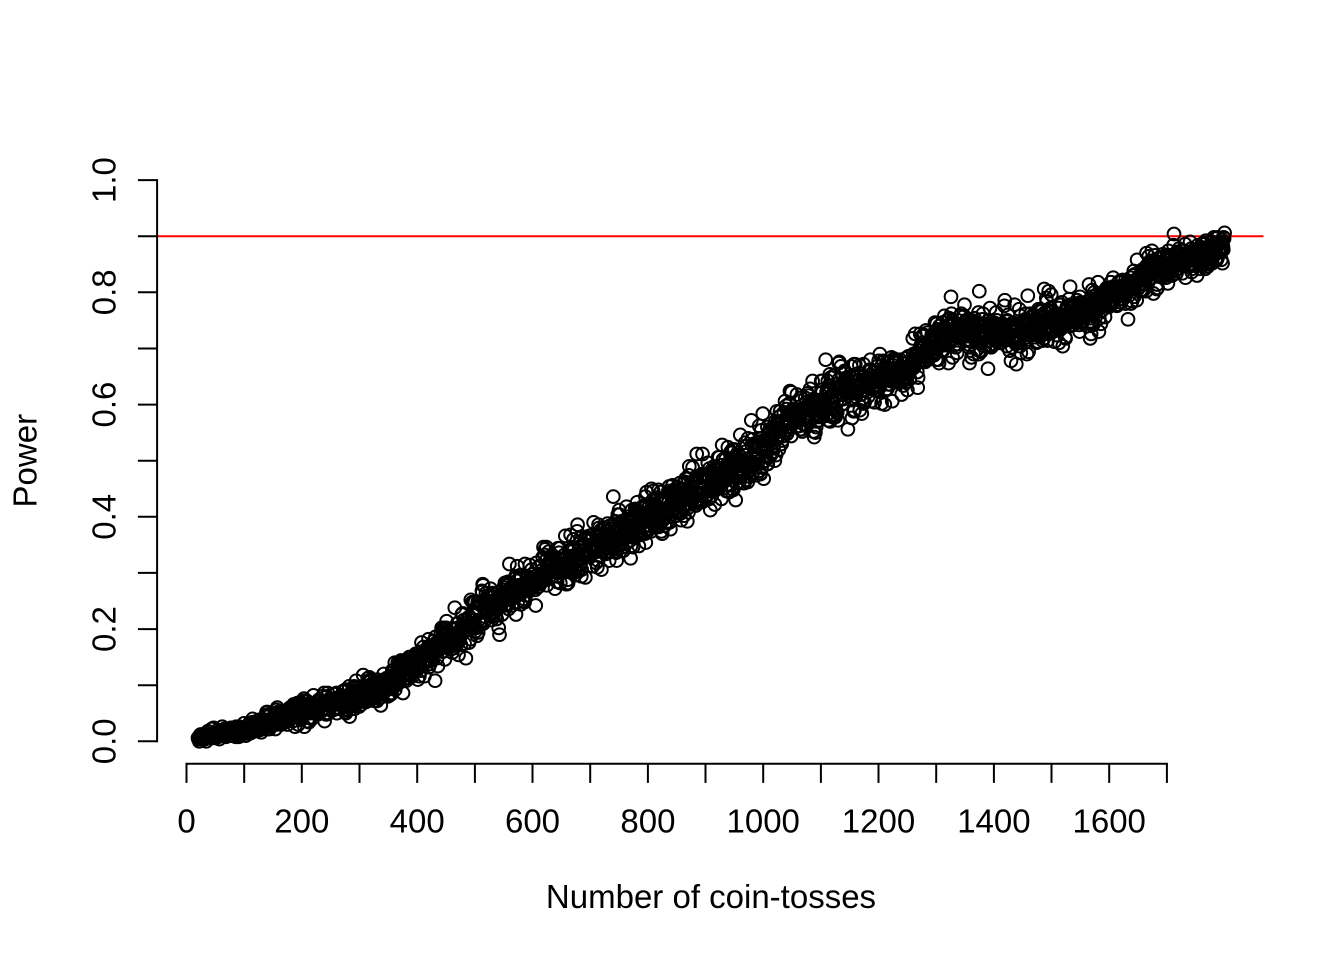 This screenshot has width=1344, height=960. What do you see at coordinates (104, 292) in the screenshot?
I see `svg-text: 0.8` at bounding box center [104, 292].